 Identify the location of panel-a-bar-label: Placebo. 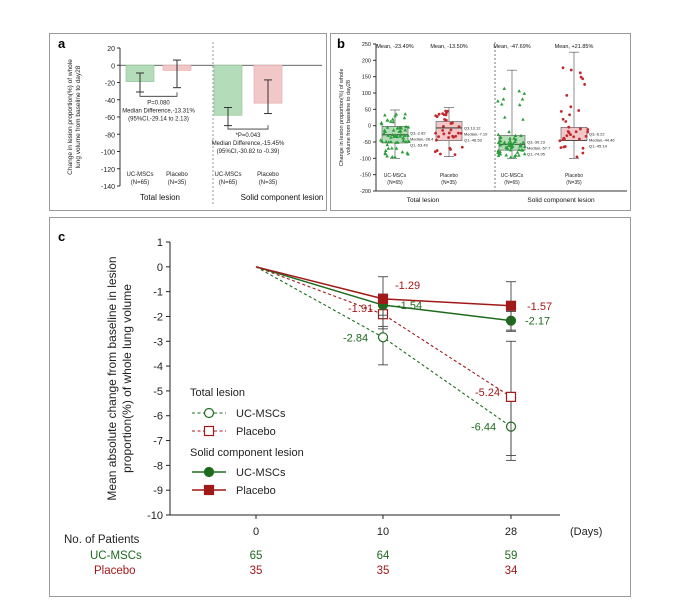
(268, 175).